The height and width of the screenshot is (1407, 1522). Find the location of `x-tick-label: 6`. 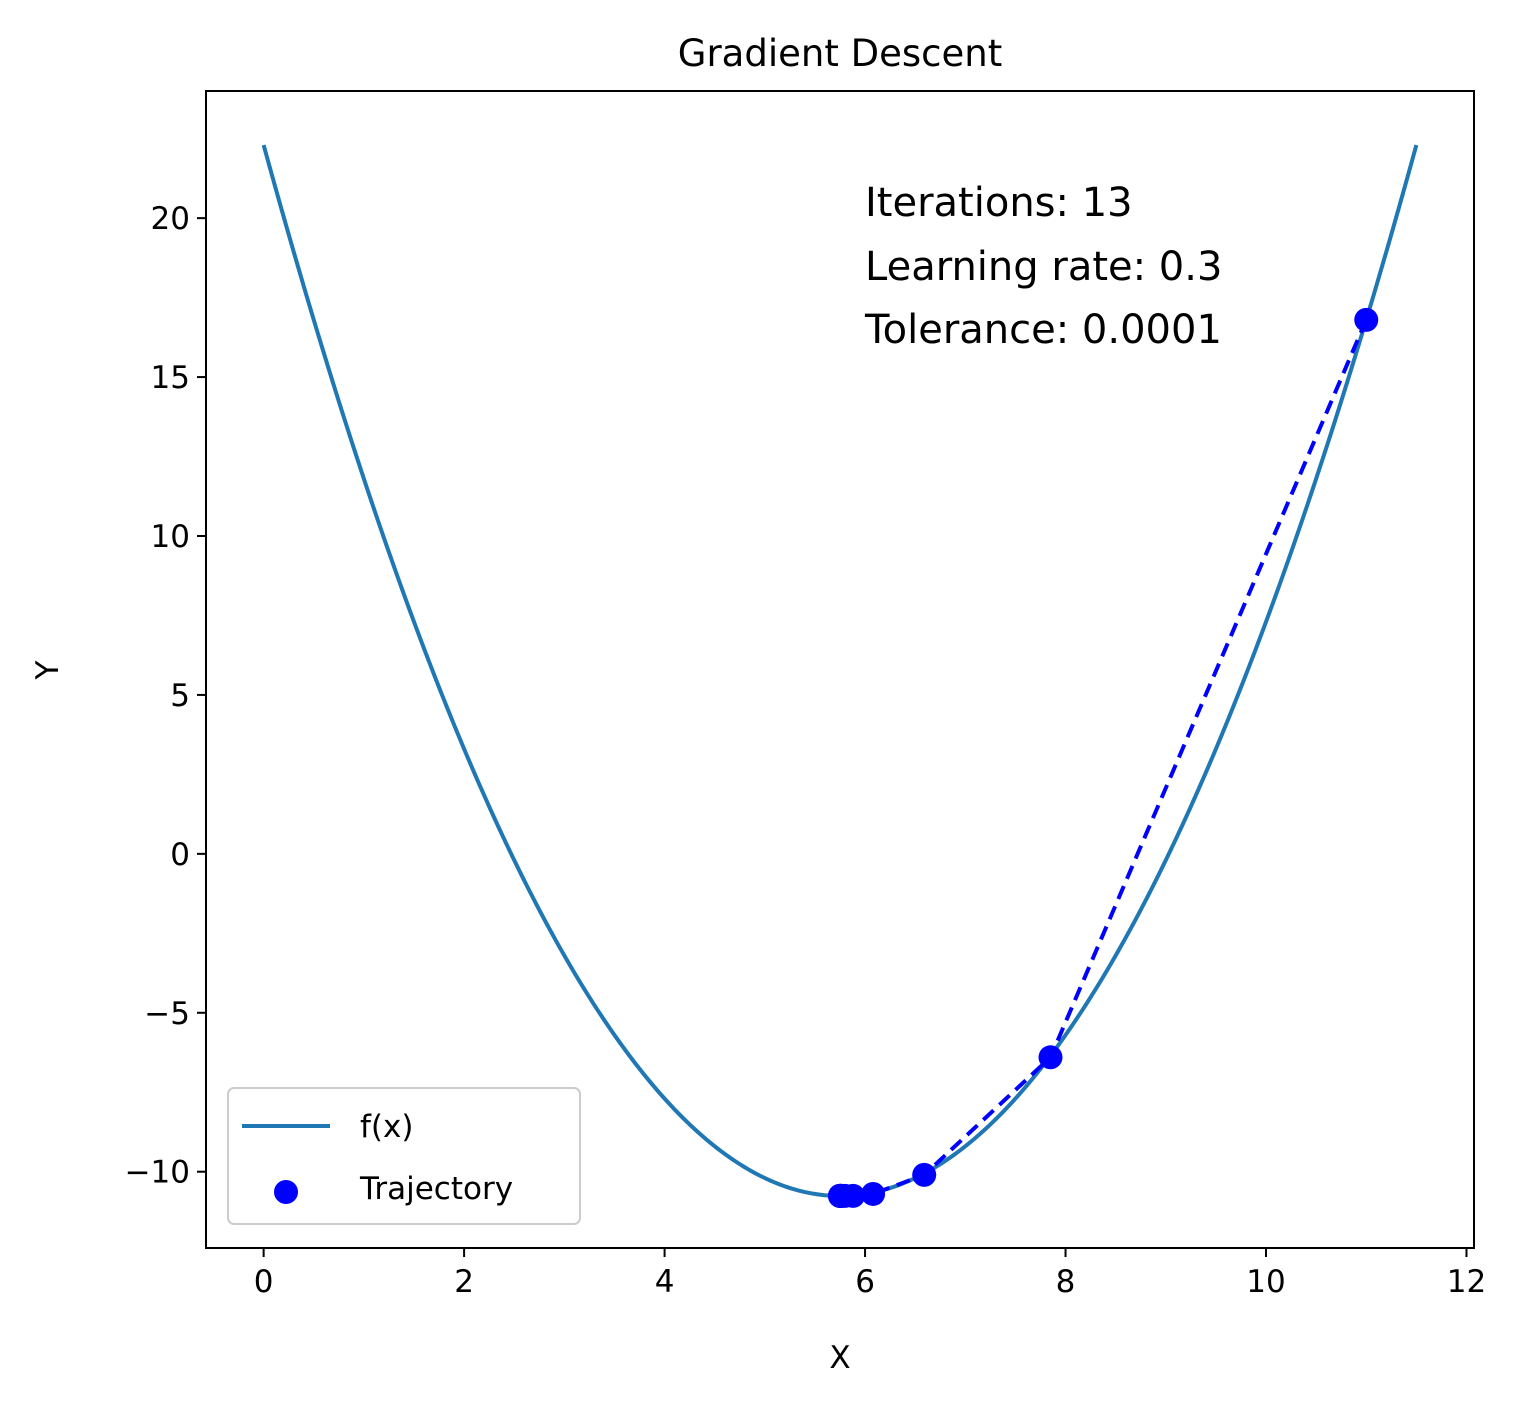

x-tick-label: 6 is located at coordinates (865, 1282).